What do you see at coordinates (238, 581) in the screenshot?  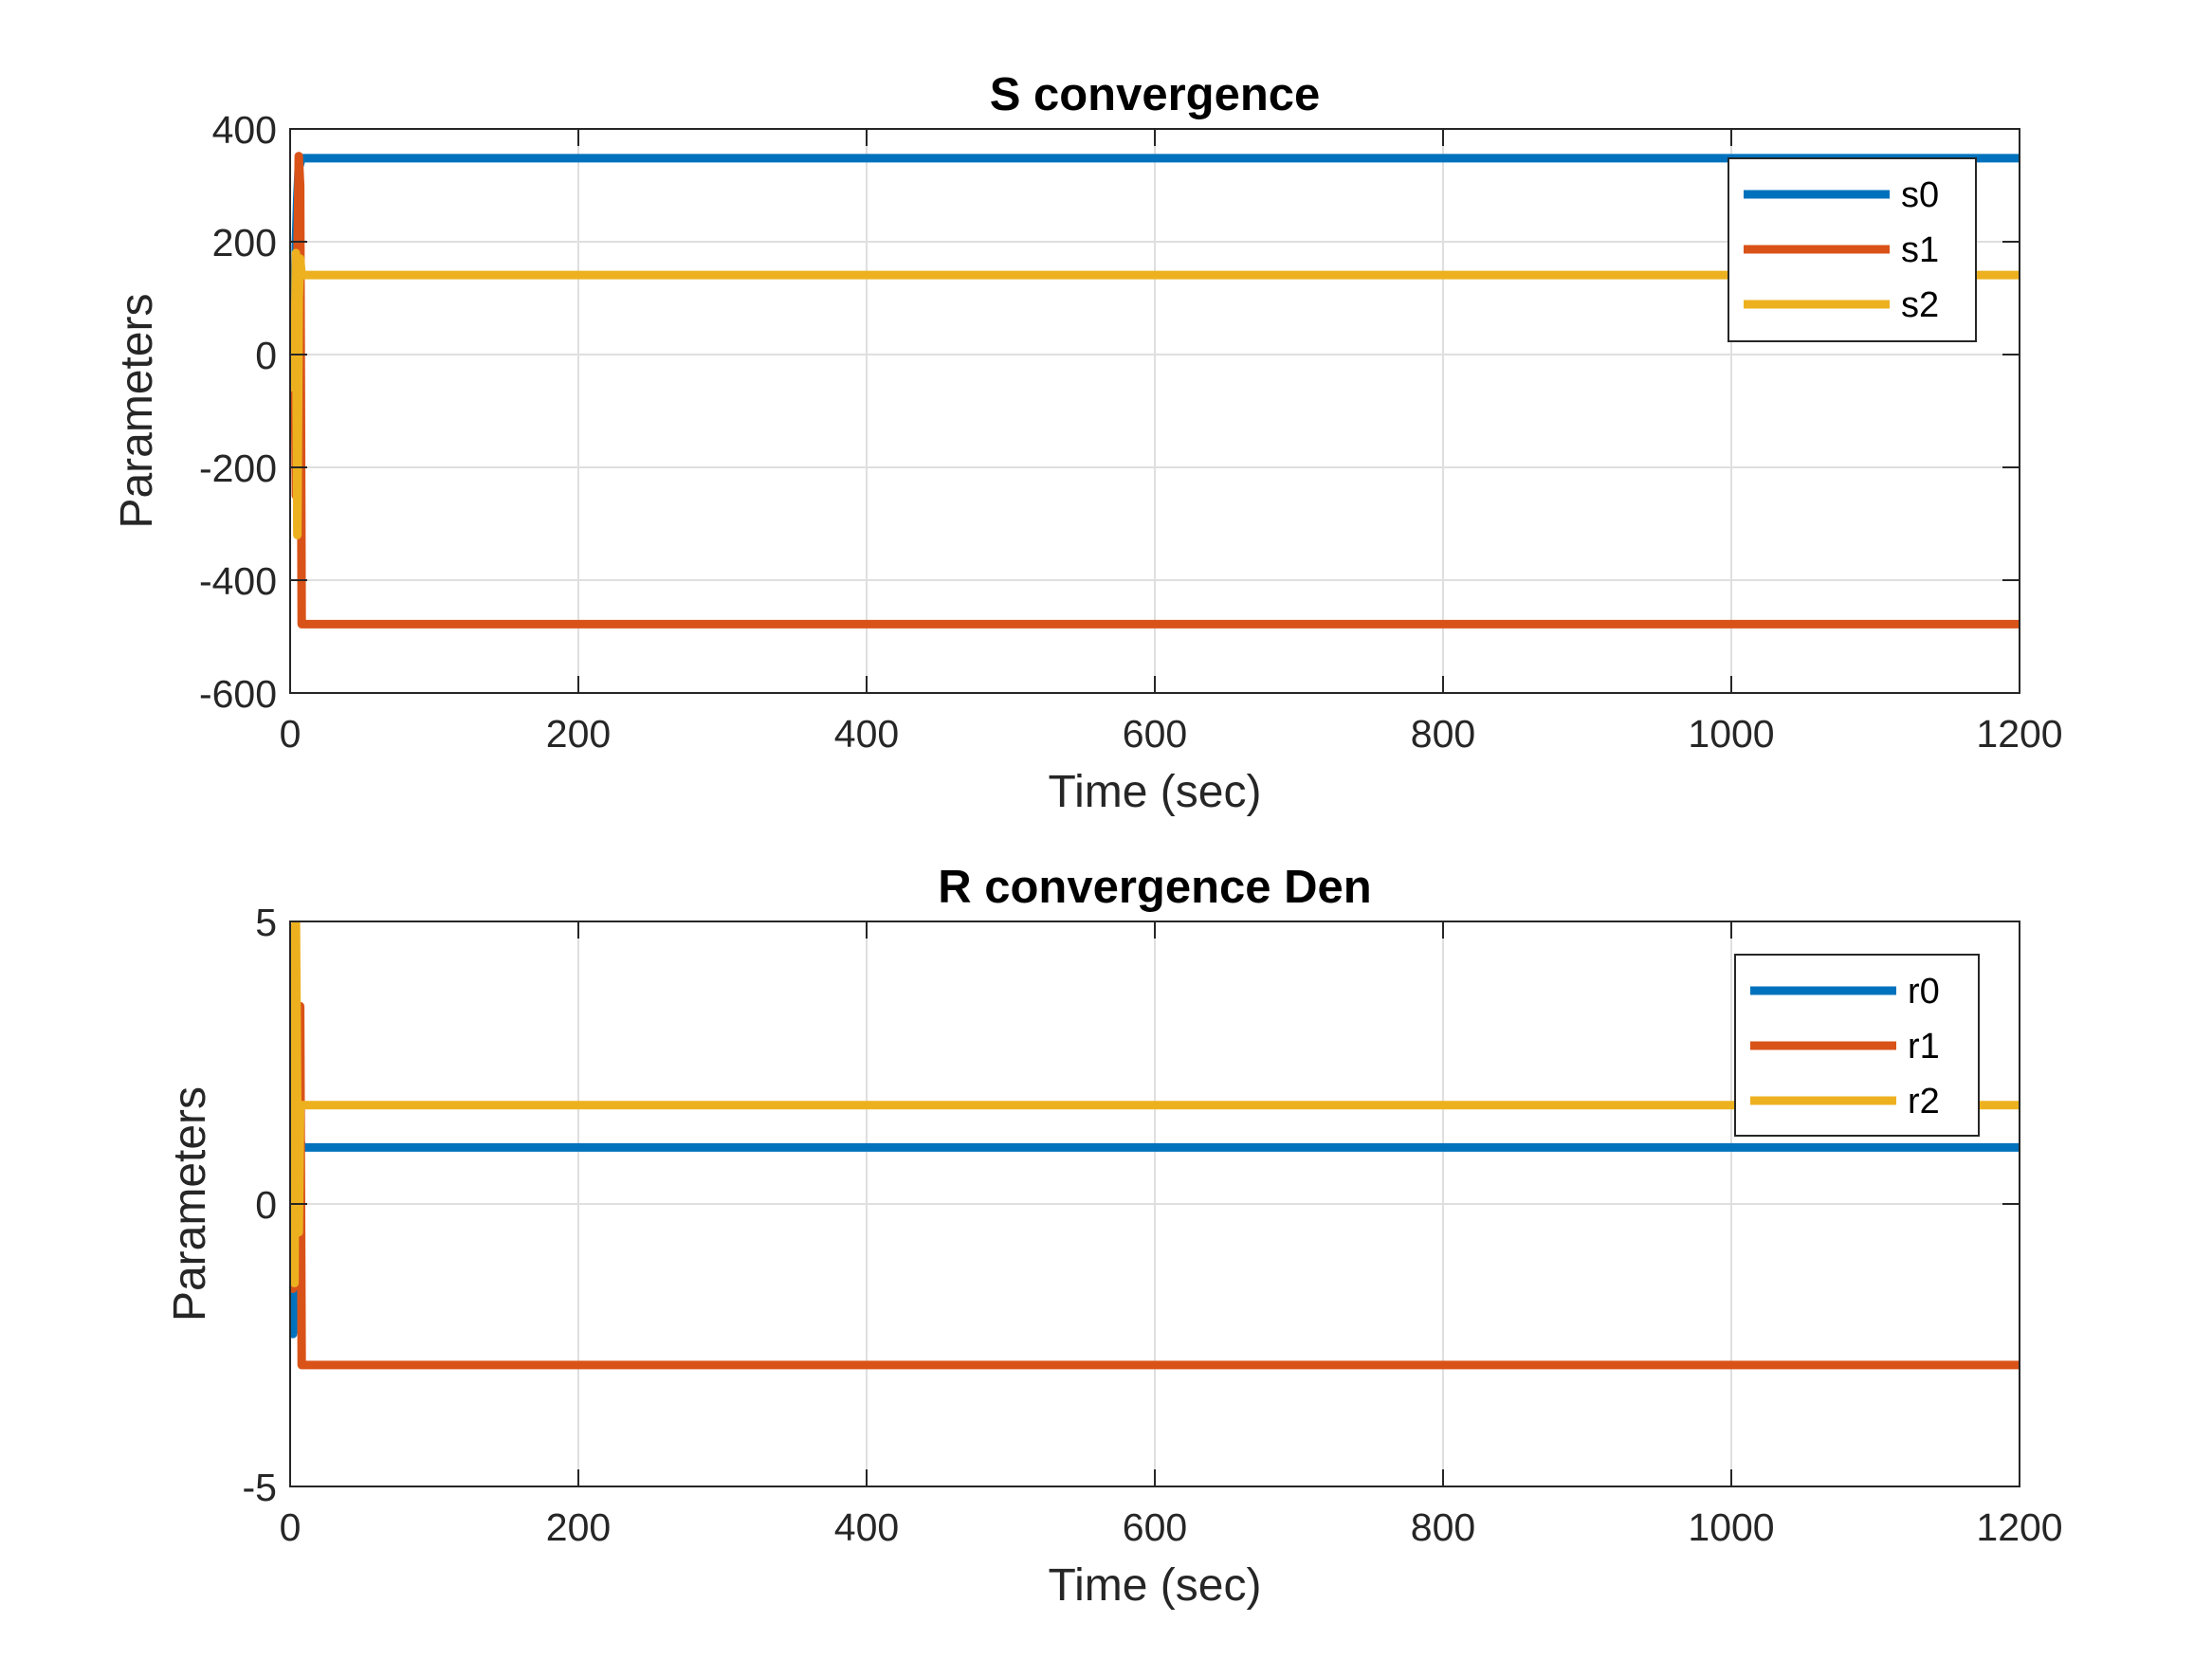 I see `y-tick-label: -400` at bounding box center [238, 581].